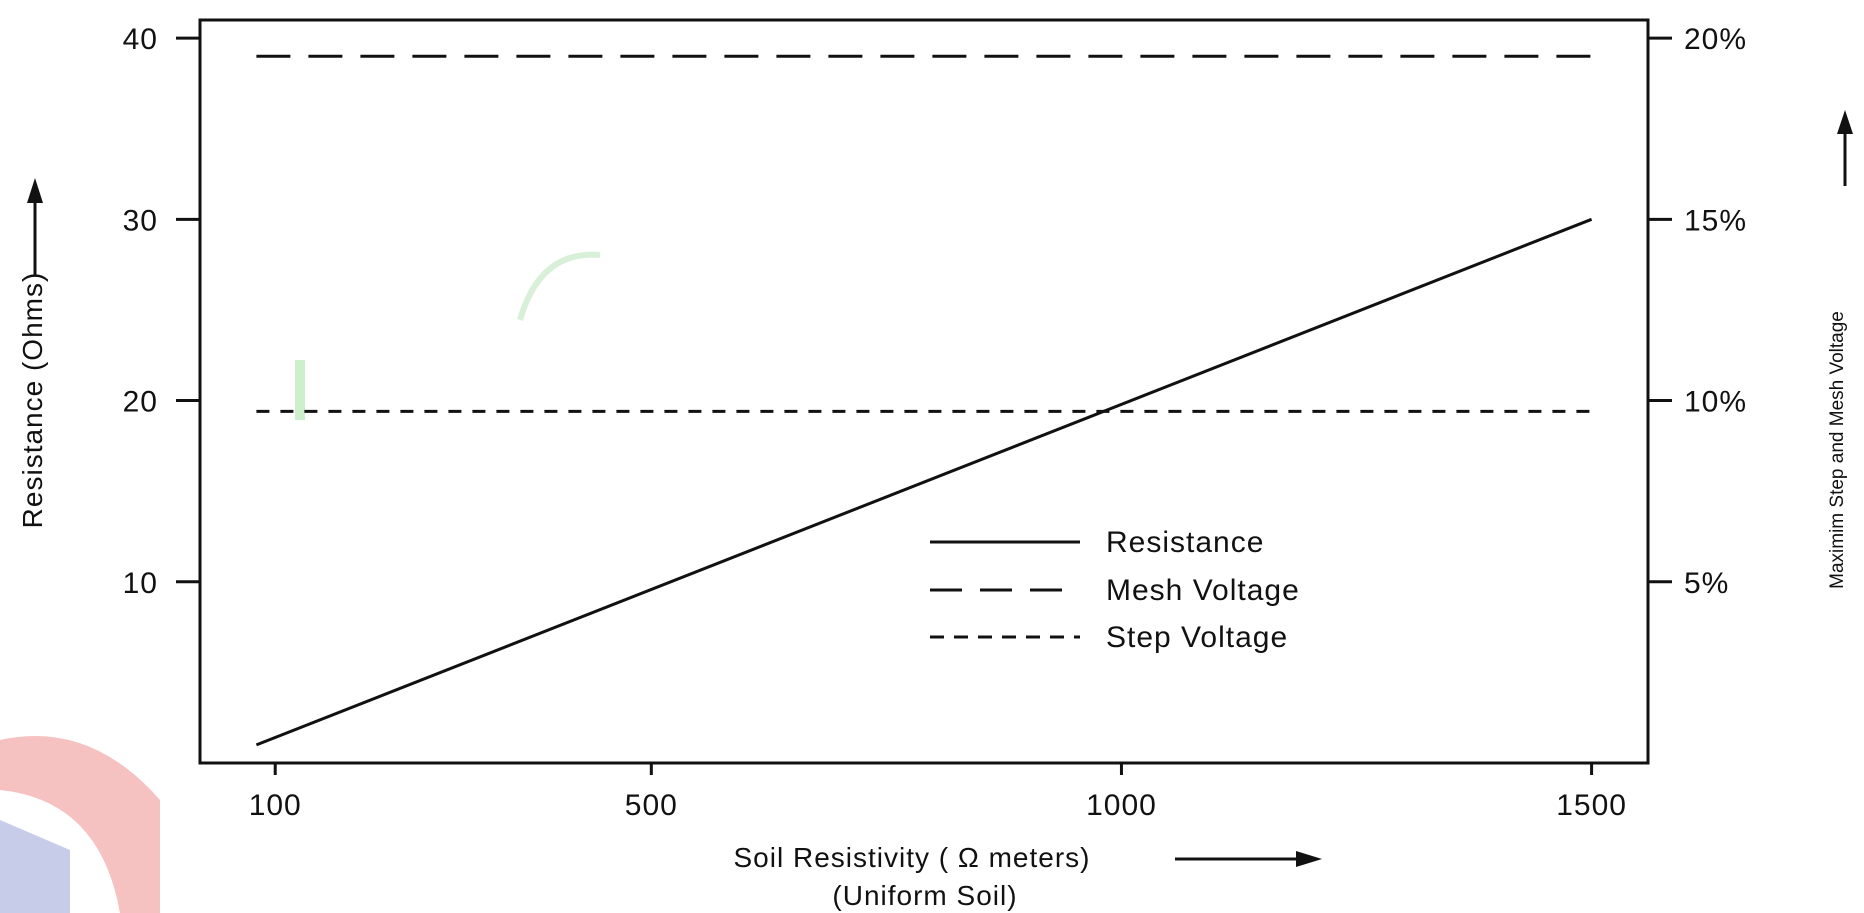 The width and height of the screenshot is (1864, 913). Describe the element at coordinates (1197, 637) in the screenshot. I see `legend-label-step-voltage: Step Voltage` at that location.